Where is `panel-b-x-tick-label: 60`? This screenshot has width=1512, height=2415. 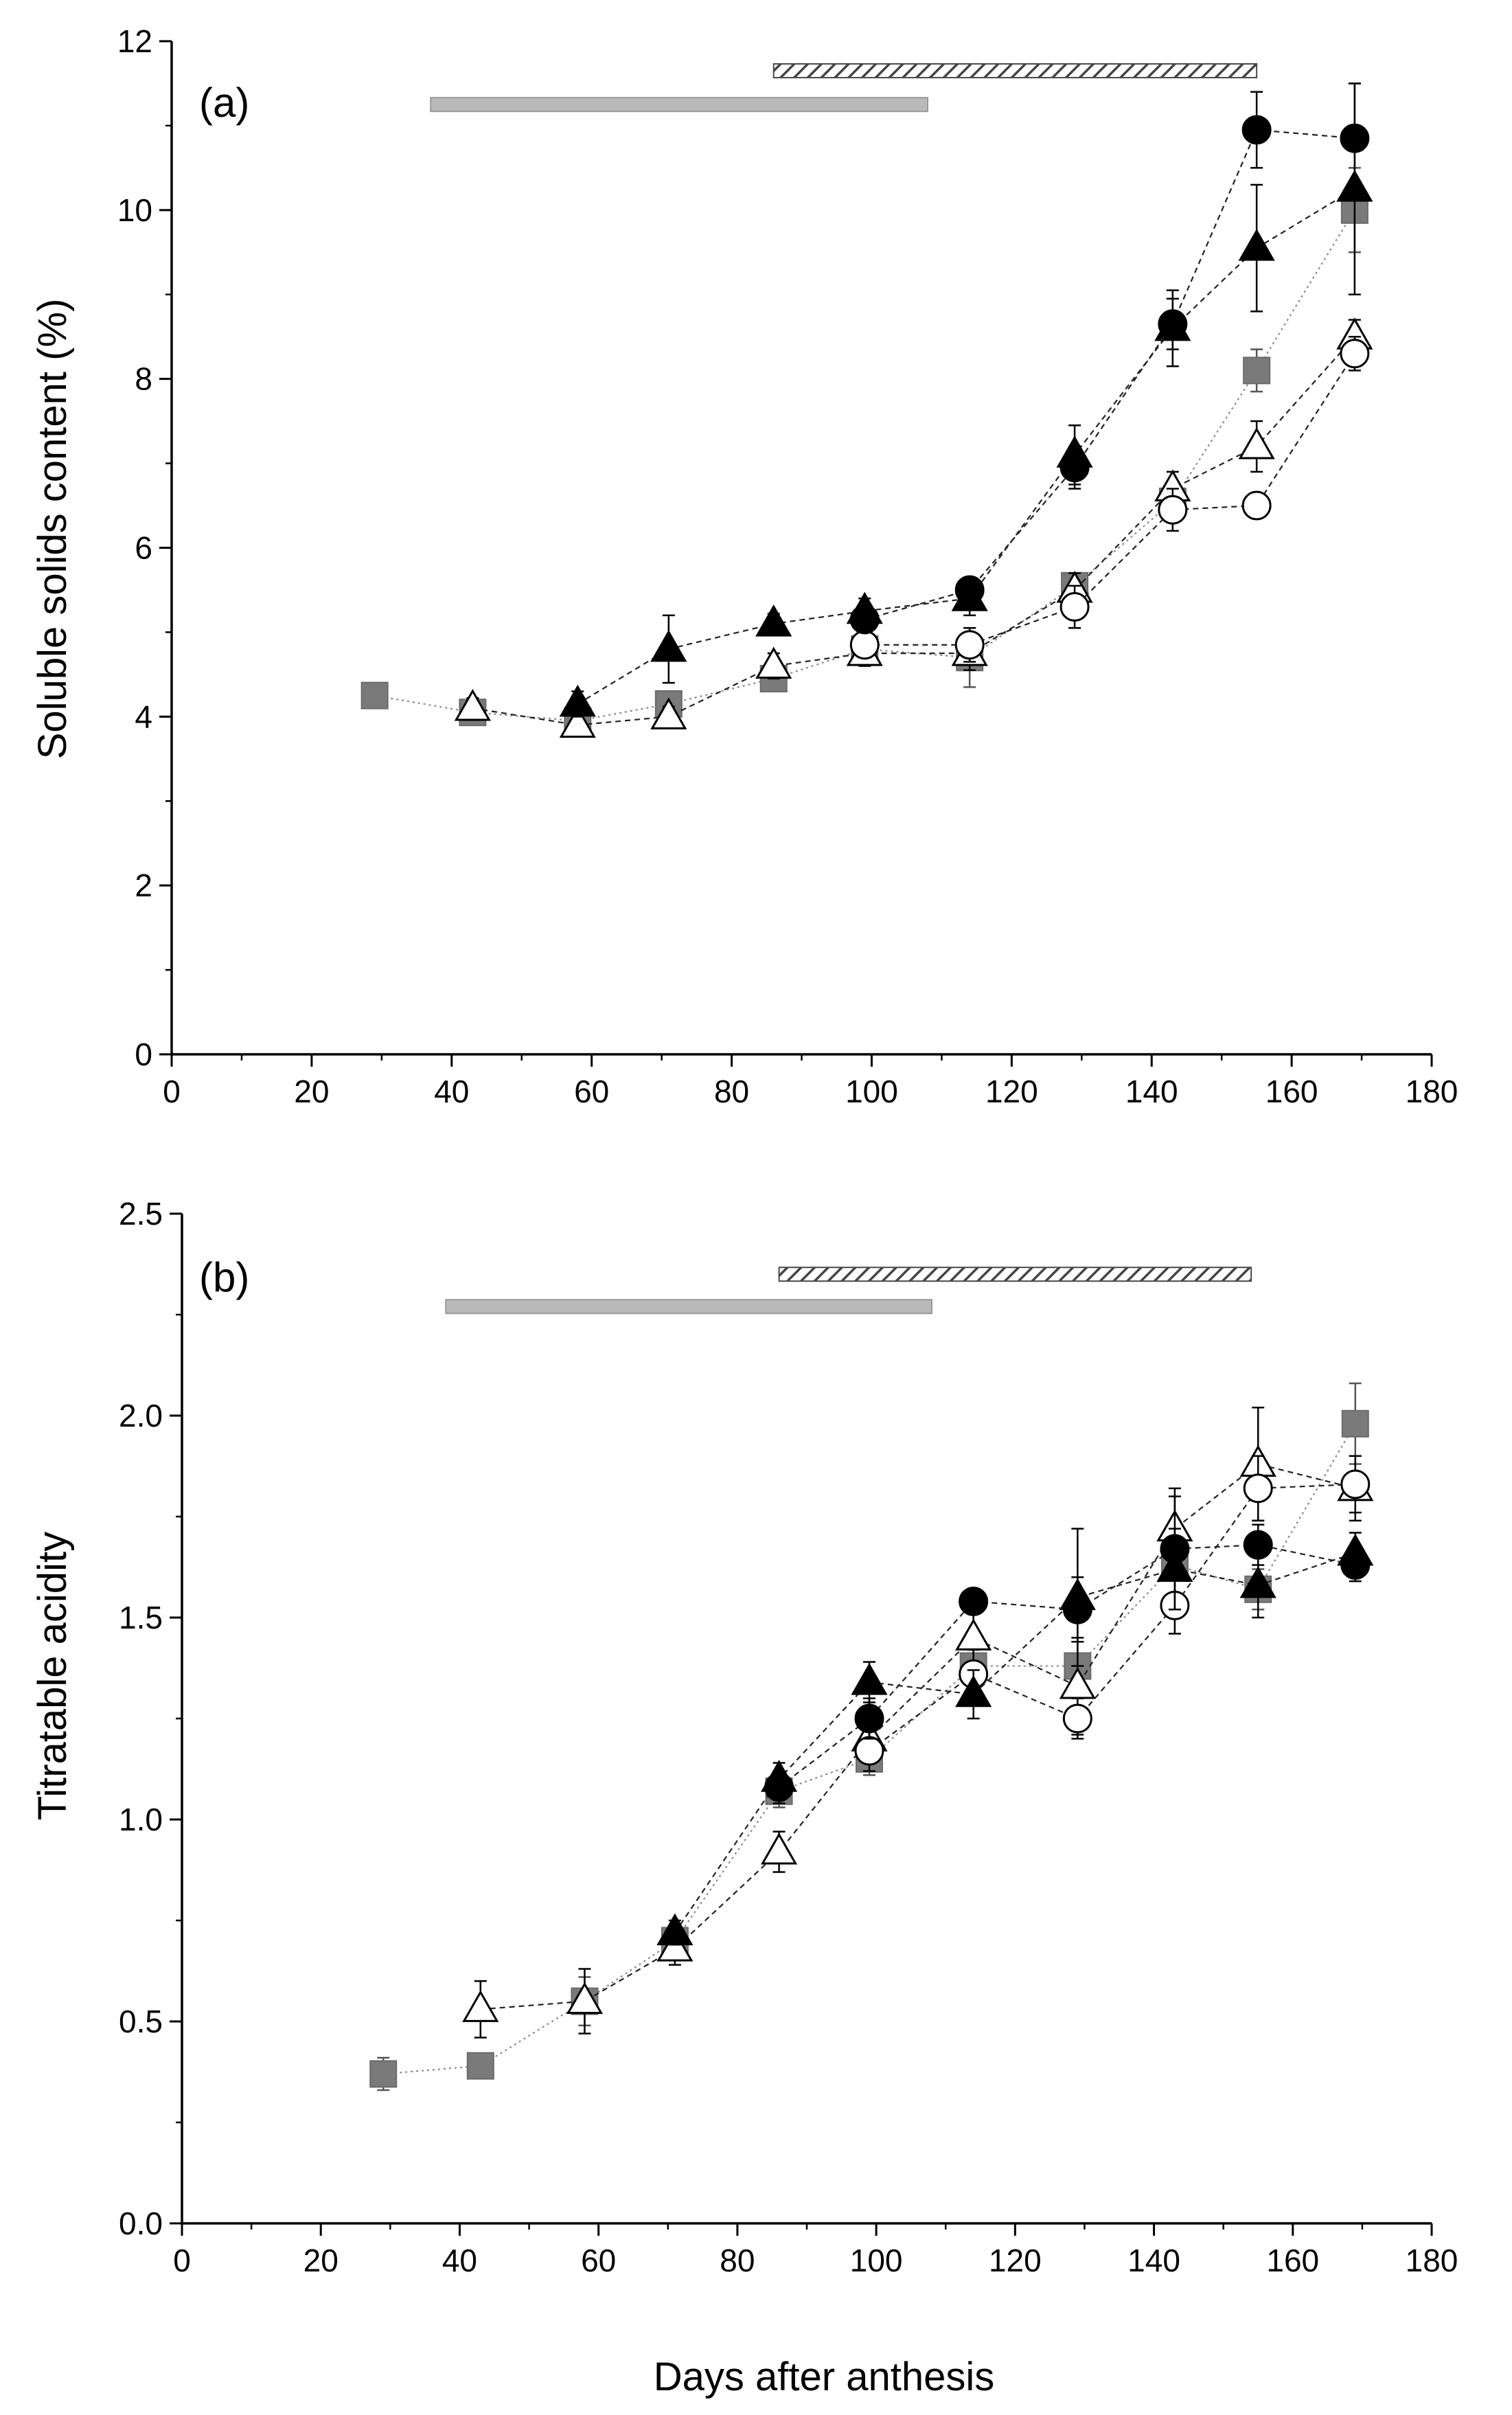 panel-b-x-tick-label: 60 is located at coordinates (598, 2260).